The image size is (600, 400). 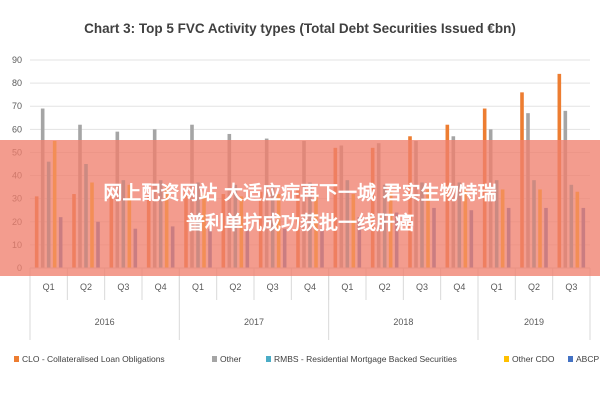 I want to click on overlay-line-1: 网上配资网站 大适应症再下一城 君实生物特瑞, so click(x=300, y=193).